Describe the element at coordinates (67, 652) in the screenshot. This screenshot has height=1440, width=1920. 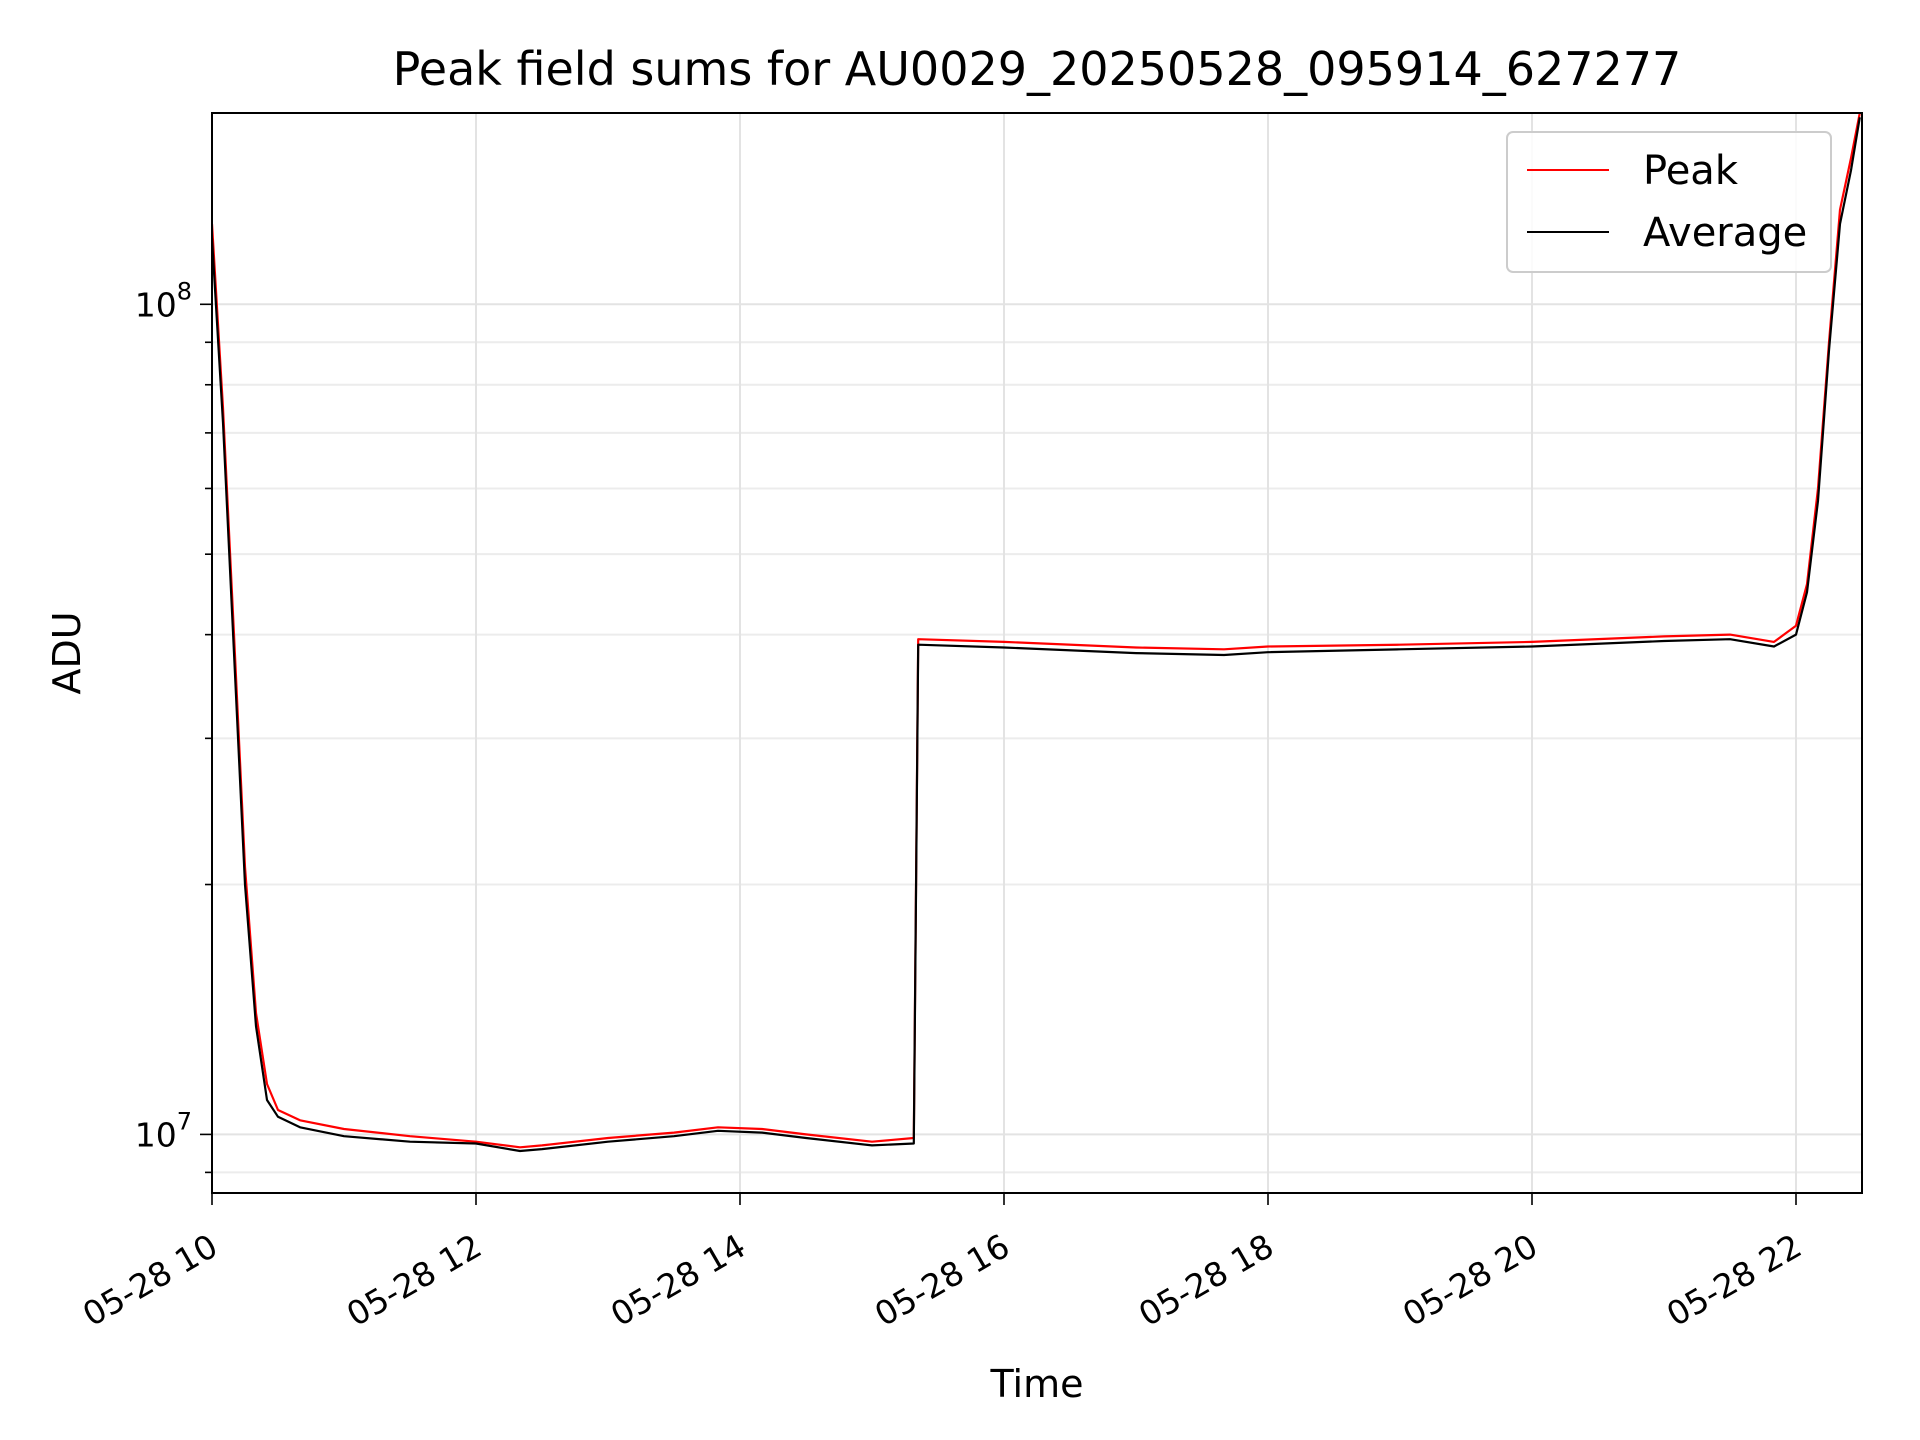
I see `y-axis-label: ADU` at that location.